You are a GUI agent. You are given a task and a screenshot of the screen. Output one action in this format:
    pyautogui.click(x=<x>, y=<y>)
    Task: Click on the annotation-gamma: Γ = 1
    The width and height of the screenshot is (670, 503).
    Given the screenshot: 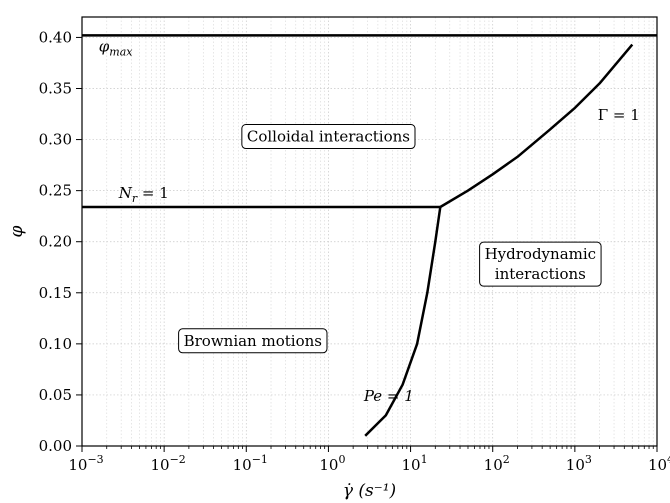 What is the action you would take?
    pyautogui.click(x=619, y=115)
    